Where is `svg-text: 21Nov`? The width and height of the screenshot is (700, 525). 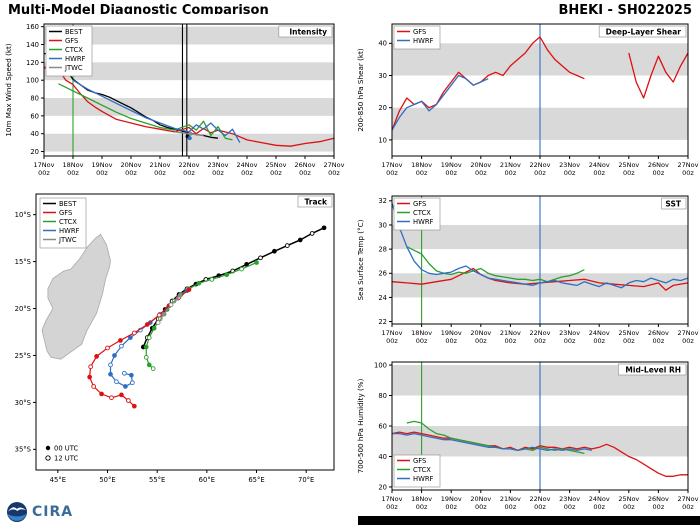
svg-text: 21Nov is located at coordinates (160, 165).